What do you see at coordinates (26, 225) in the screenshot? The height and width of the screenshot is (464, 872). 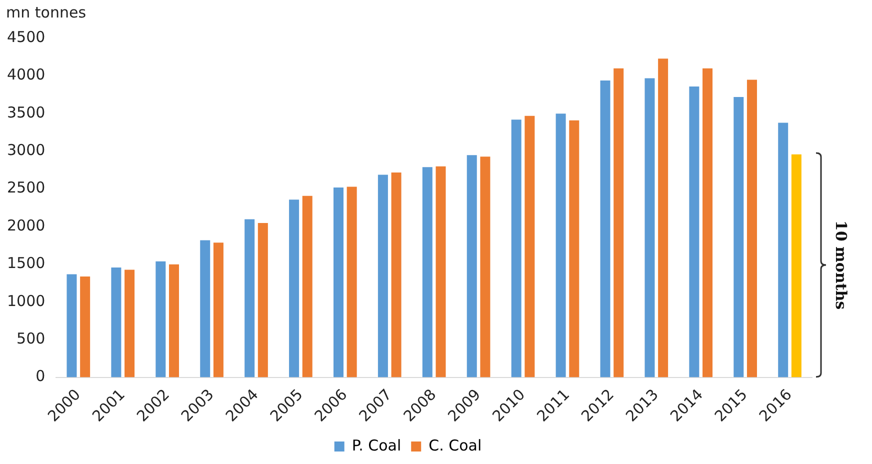 I see `y-tick-label: 2000` at bounding box center [26, 225].